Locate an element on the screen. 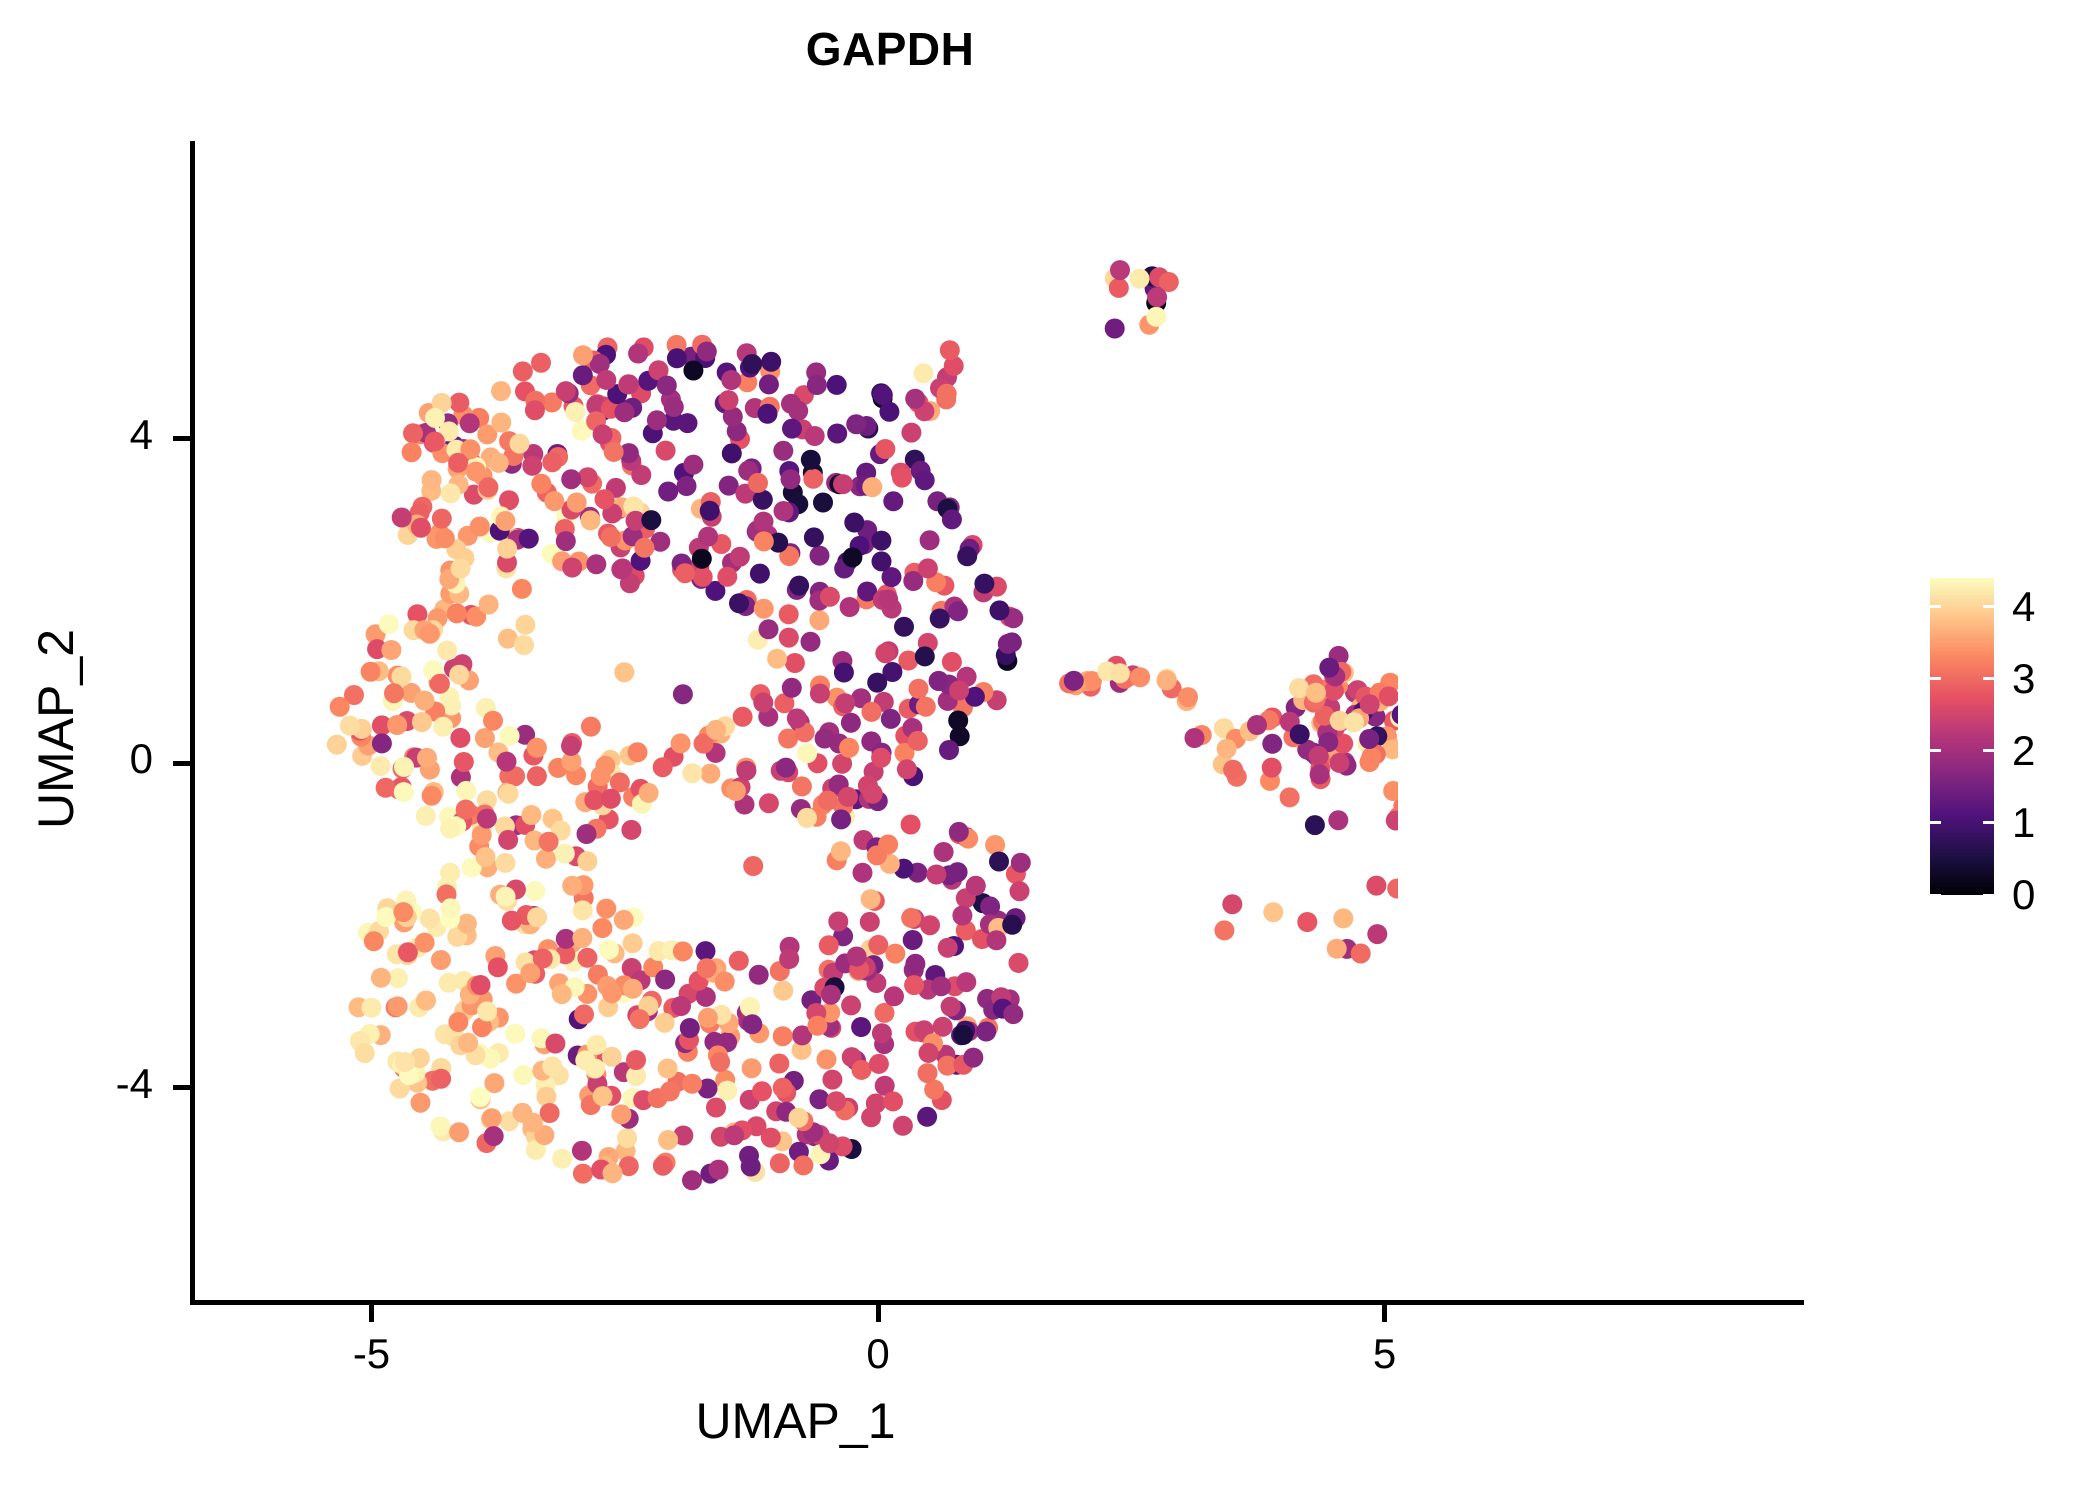 The height and width of the screenshot is (1500, 2100). colorbar-gradient is located at coordinates (1962, 736).